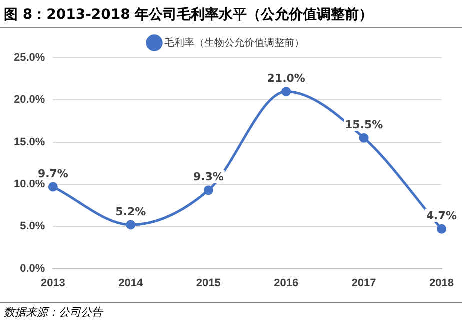 The width and height of the screenshot is (462, 333). What do you see at coordinates (286, 79) in the screenshot?
I see `data-label: 21.0%` at bounding box center [286, 79].